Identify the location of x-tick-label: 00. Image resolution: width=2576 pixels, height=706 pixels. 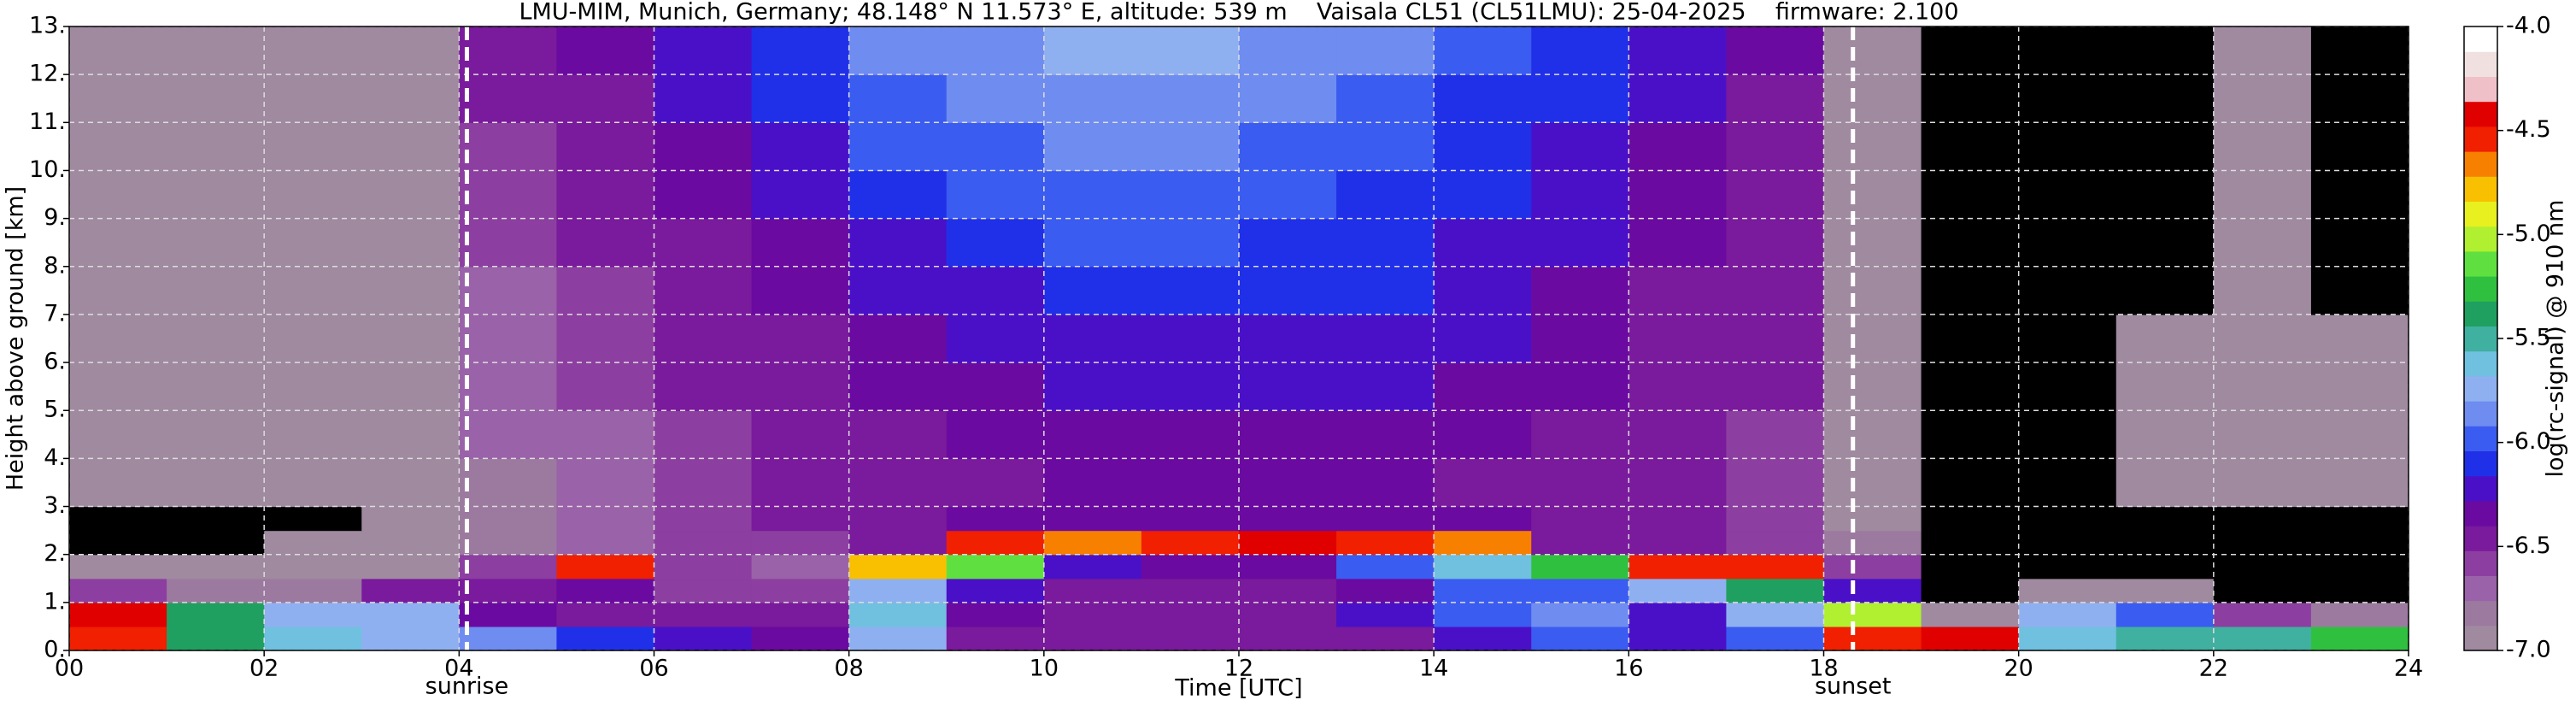
(69, 669).